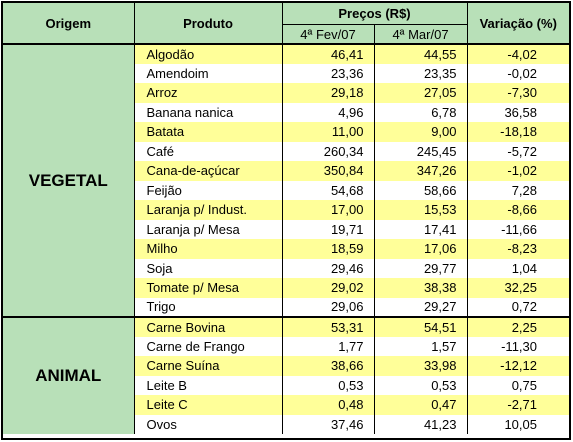  I want to click on product-cell: Amendoim, so click(208, 73).